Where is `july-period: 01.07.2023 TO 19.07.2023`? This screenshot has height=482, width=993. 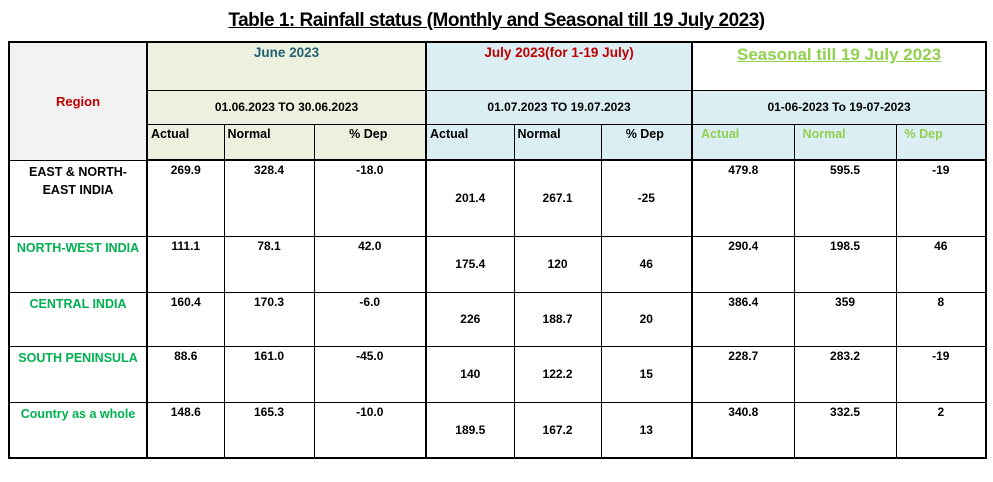
july-period: 01.07.2023 TO 19.07.2023 is located at coordinates (559, 107).